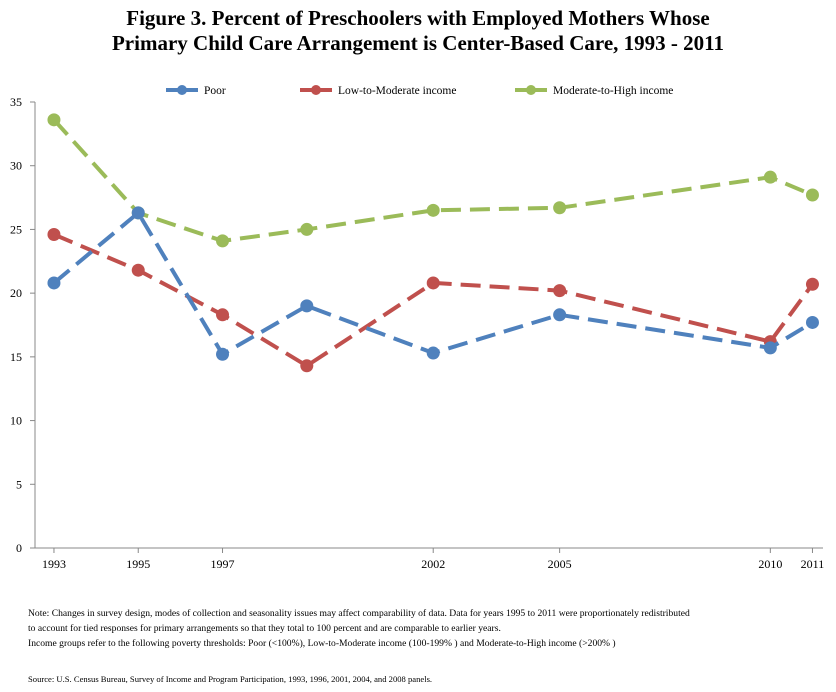 The width and height of the screenshot is (836, 692). What do you see at coordinates (433, 564) in the screenshot?
I see `x-tick-label: 2002` at bounding box center [433, 564].